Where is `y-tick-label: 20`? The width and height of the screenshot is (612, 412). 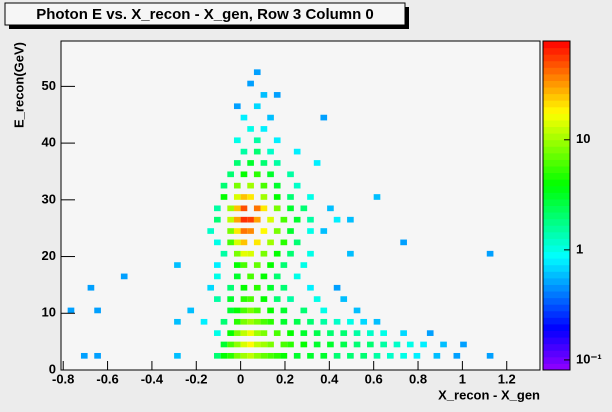
y-tick-label: 20 is located at coordinates (49, 255).